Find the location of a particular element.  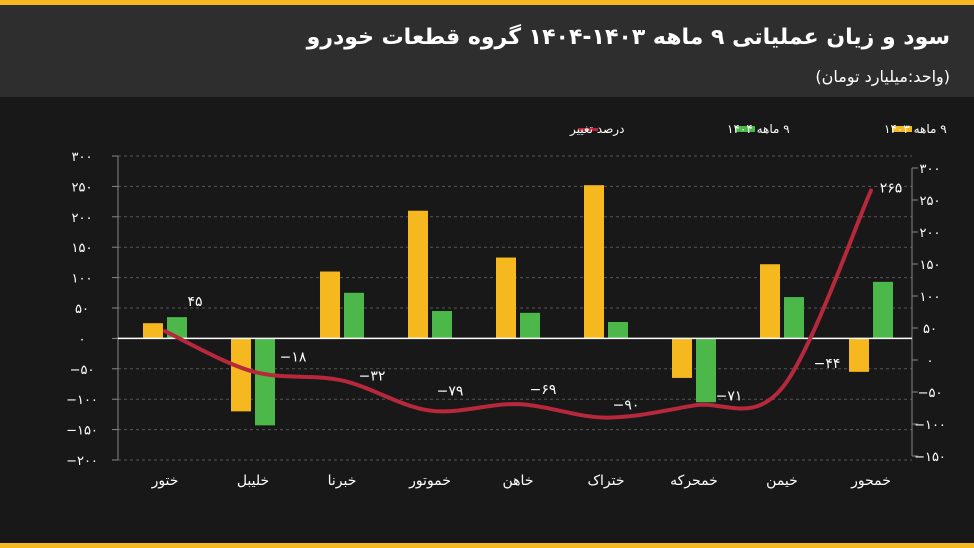

right-tick-label: ۳۰۰ is located at coordinates (930, 169).